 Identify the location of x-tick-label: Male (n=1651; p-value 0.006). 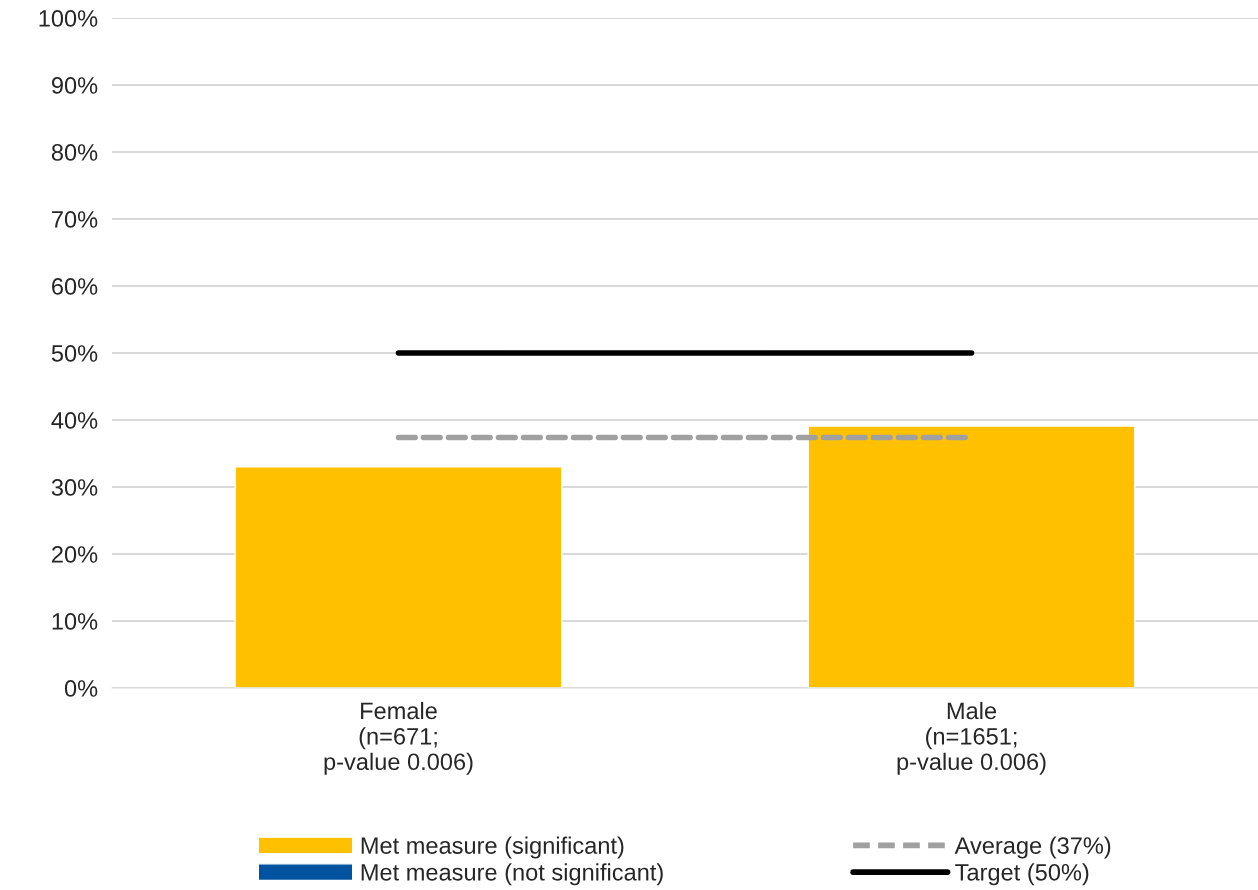
(971, 738).